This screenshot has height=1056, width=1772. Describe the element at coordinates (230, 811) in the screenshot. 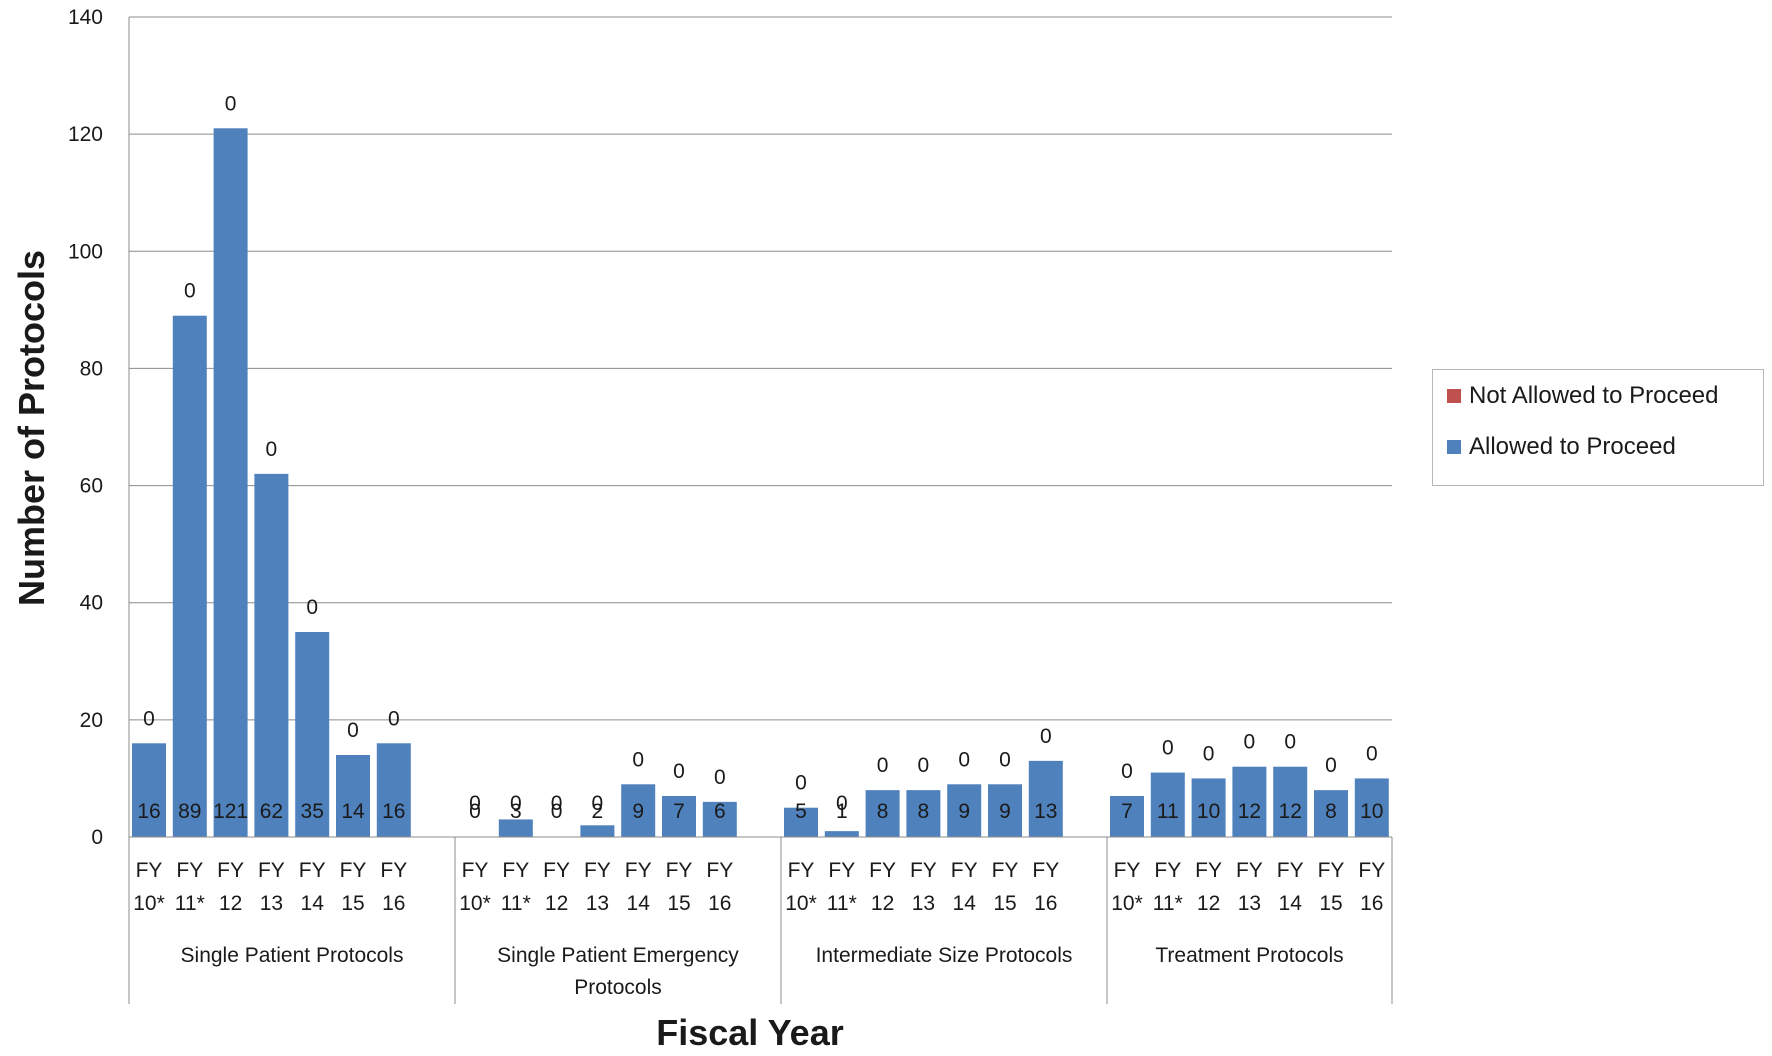

I see `data-label-allowed: 121` at that location.